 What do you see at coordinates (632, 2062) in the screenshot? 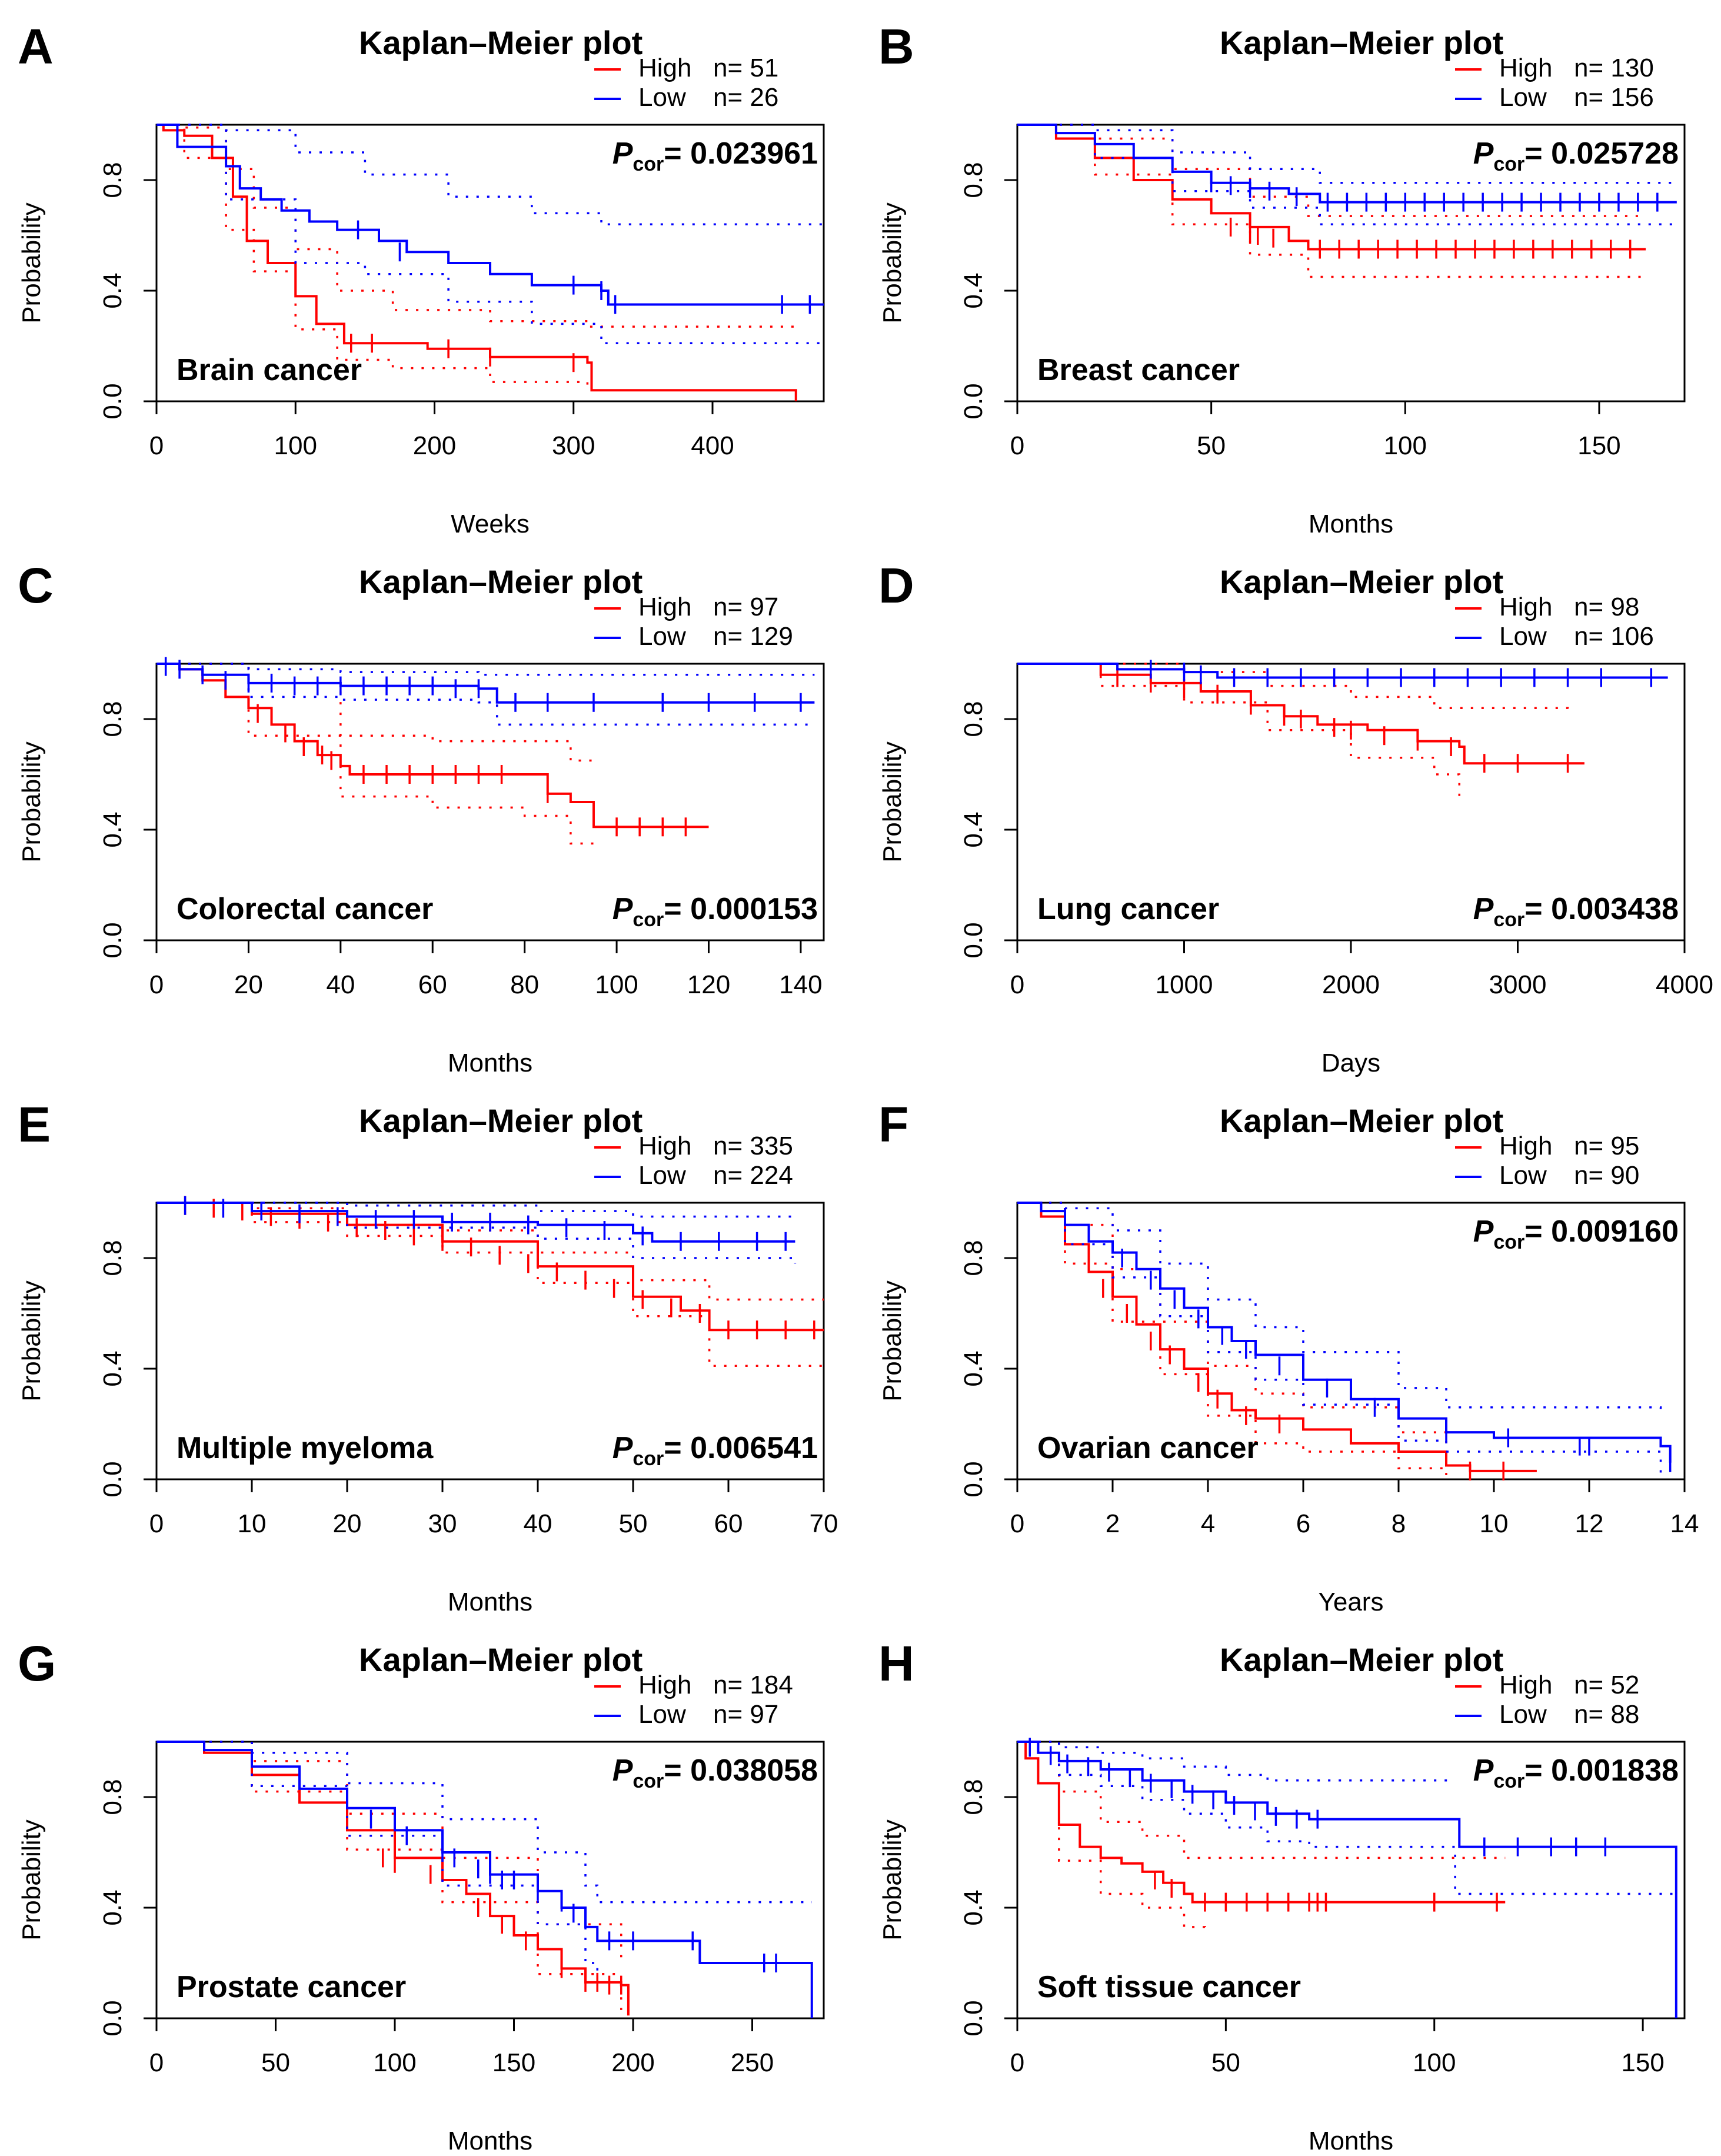
I see `x-tick-label: 200` at bounding box center [632, 2062].